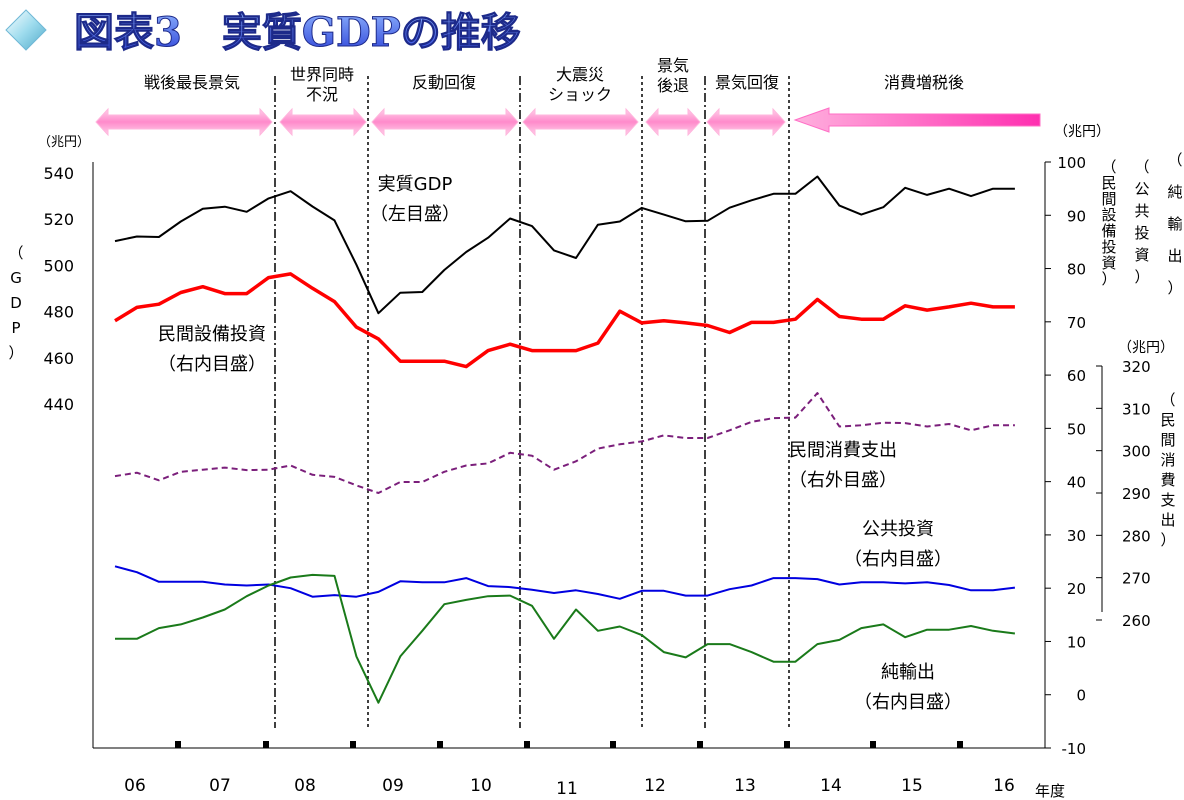  I want to click on label-public-investment-vertical-char: 投, so click(1141, 233).